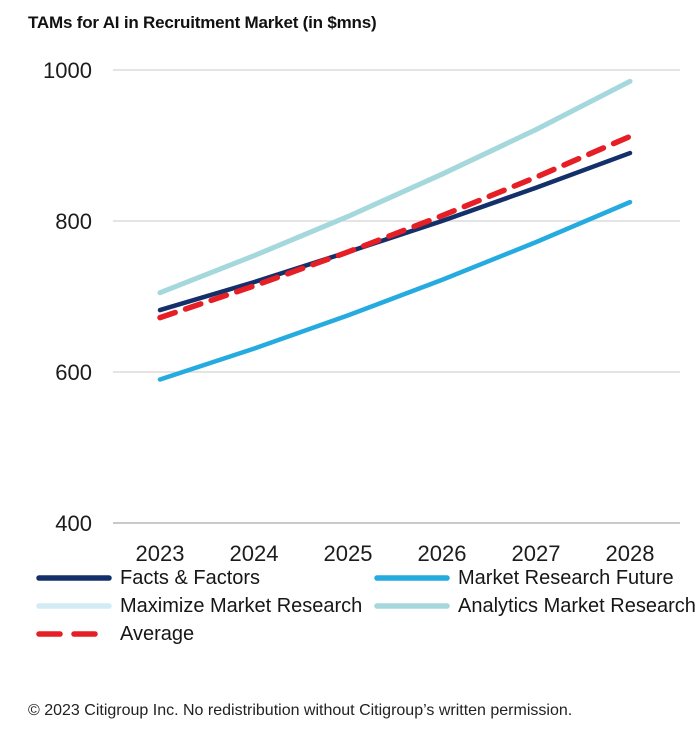  I want to click on legend-label: Facts & Factors, so click(190, 577).